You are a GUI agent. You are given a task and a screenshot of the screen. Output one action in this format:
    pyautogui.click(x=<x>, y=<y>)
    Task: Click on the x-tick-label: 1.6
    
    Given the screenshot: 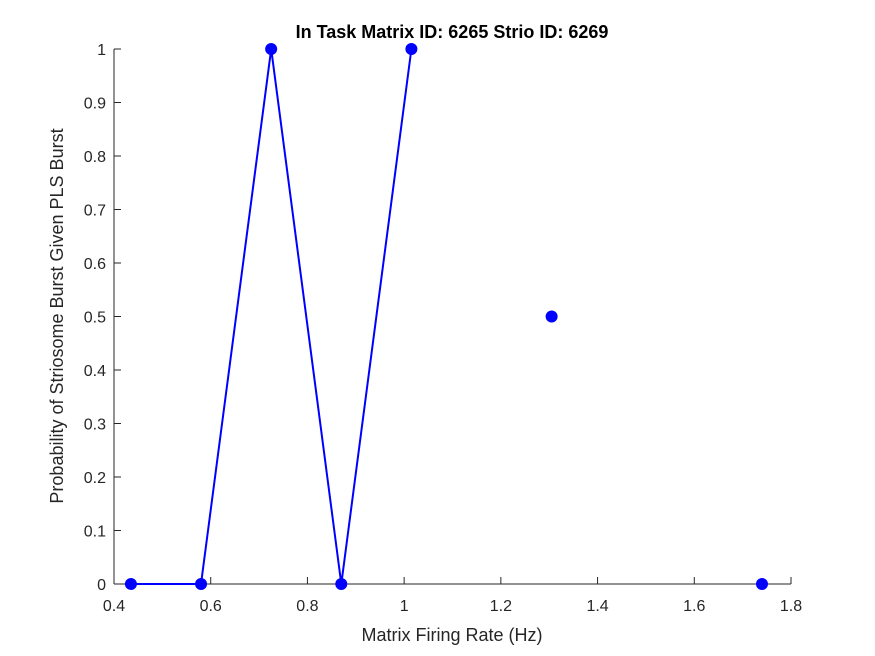 What is the action you would take?
    pyautogui.click(x=694, y=606)
    